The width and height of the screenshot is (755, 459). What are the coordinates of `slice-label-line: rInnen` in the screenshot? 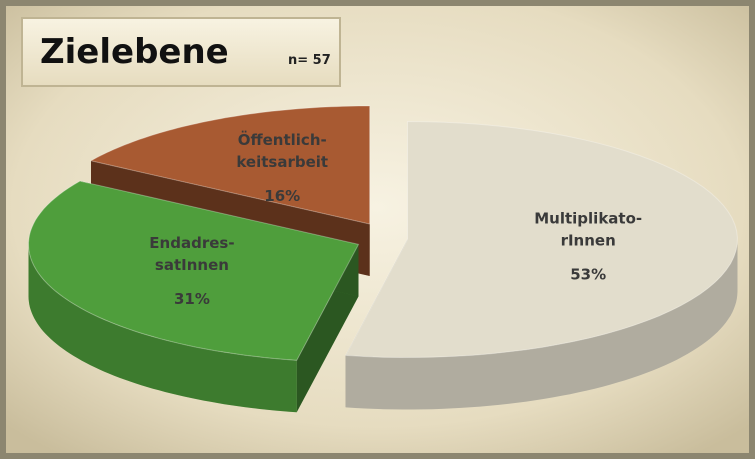 It's located at (588, 241).